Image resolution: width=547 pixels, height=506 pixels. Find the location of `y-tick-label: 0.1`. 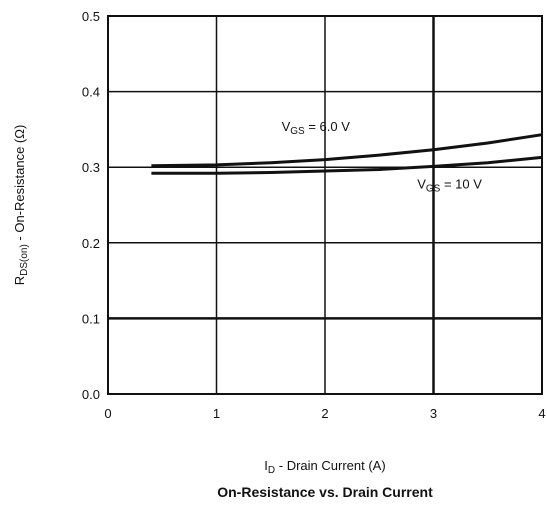

y-tick-label: 0.1 is located at coordinates (91, 318).